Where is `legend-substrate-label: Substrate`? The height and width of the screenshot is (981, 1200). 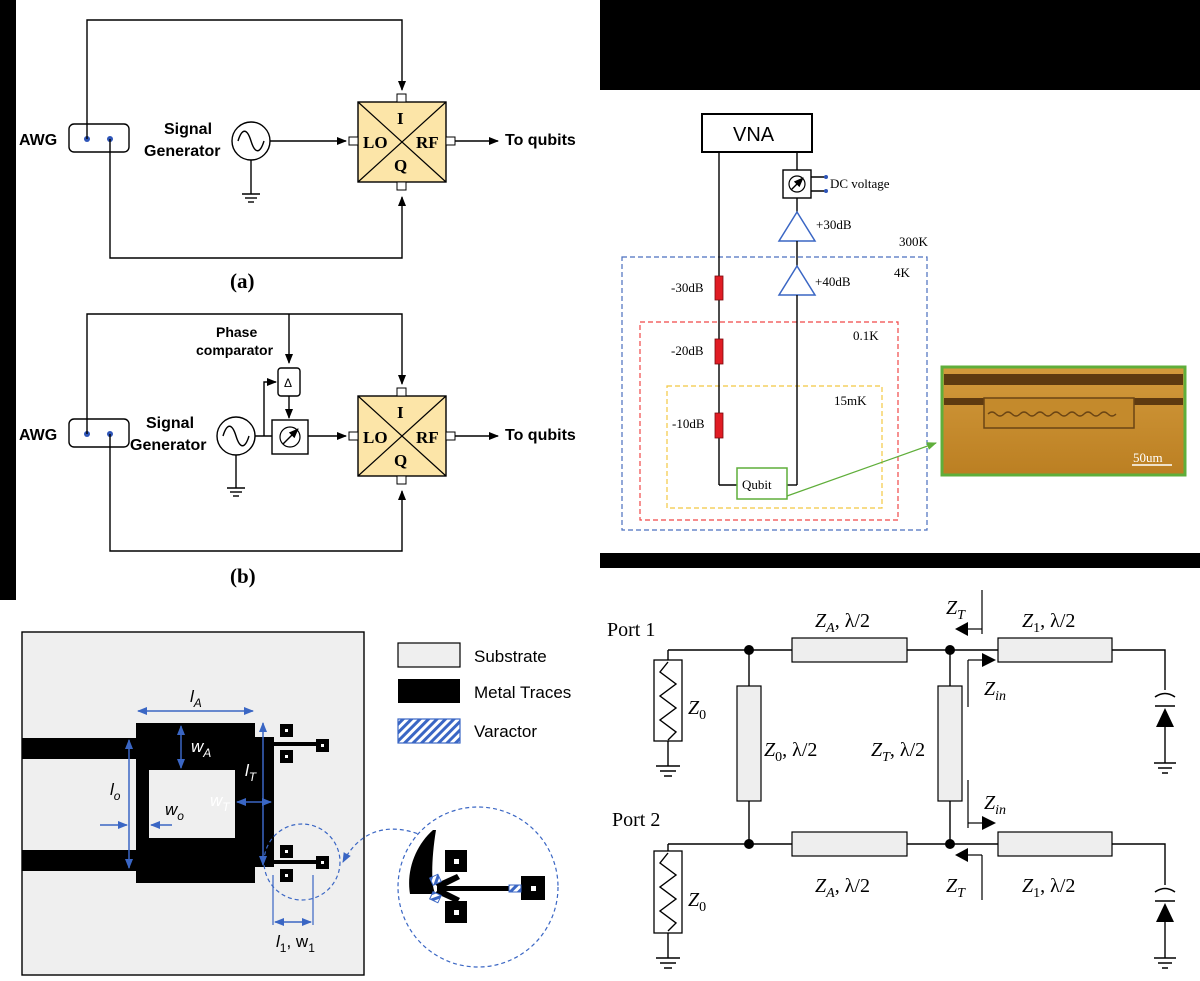
legend-substrate-label: Substrate is located at coordinates (510, 656).